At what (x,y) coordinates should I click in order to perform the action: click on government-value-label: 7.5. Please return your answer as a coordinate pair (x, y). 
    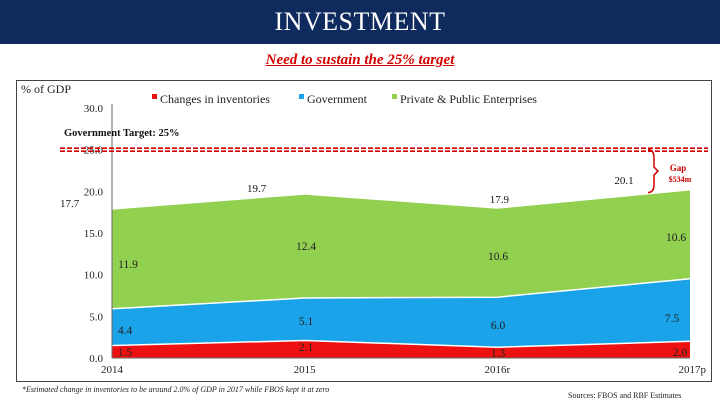
    Looking at the image, I should click on (672, 319).